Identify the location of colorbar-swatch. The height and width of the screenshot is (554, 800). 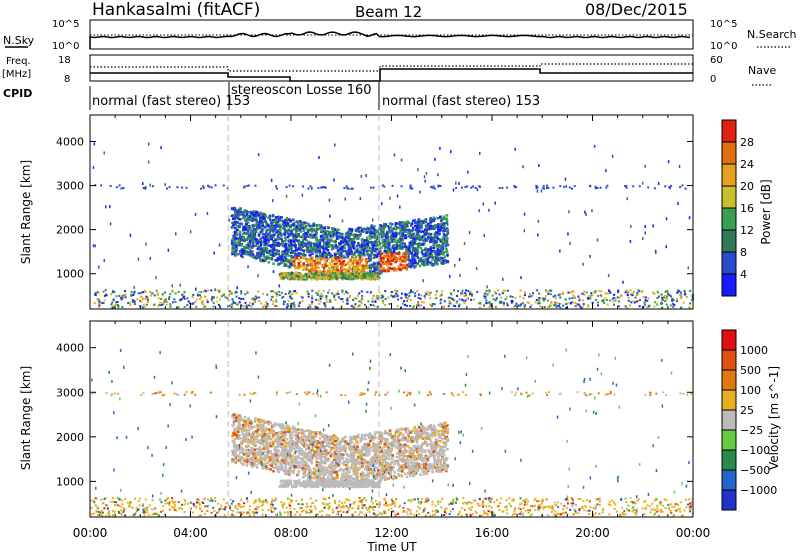
(729, 285).